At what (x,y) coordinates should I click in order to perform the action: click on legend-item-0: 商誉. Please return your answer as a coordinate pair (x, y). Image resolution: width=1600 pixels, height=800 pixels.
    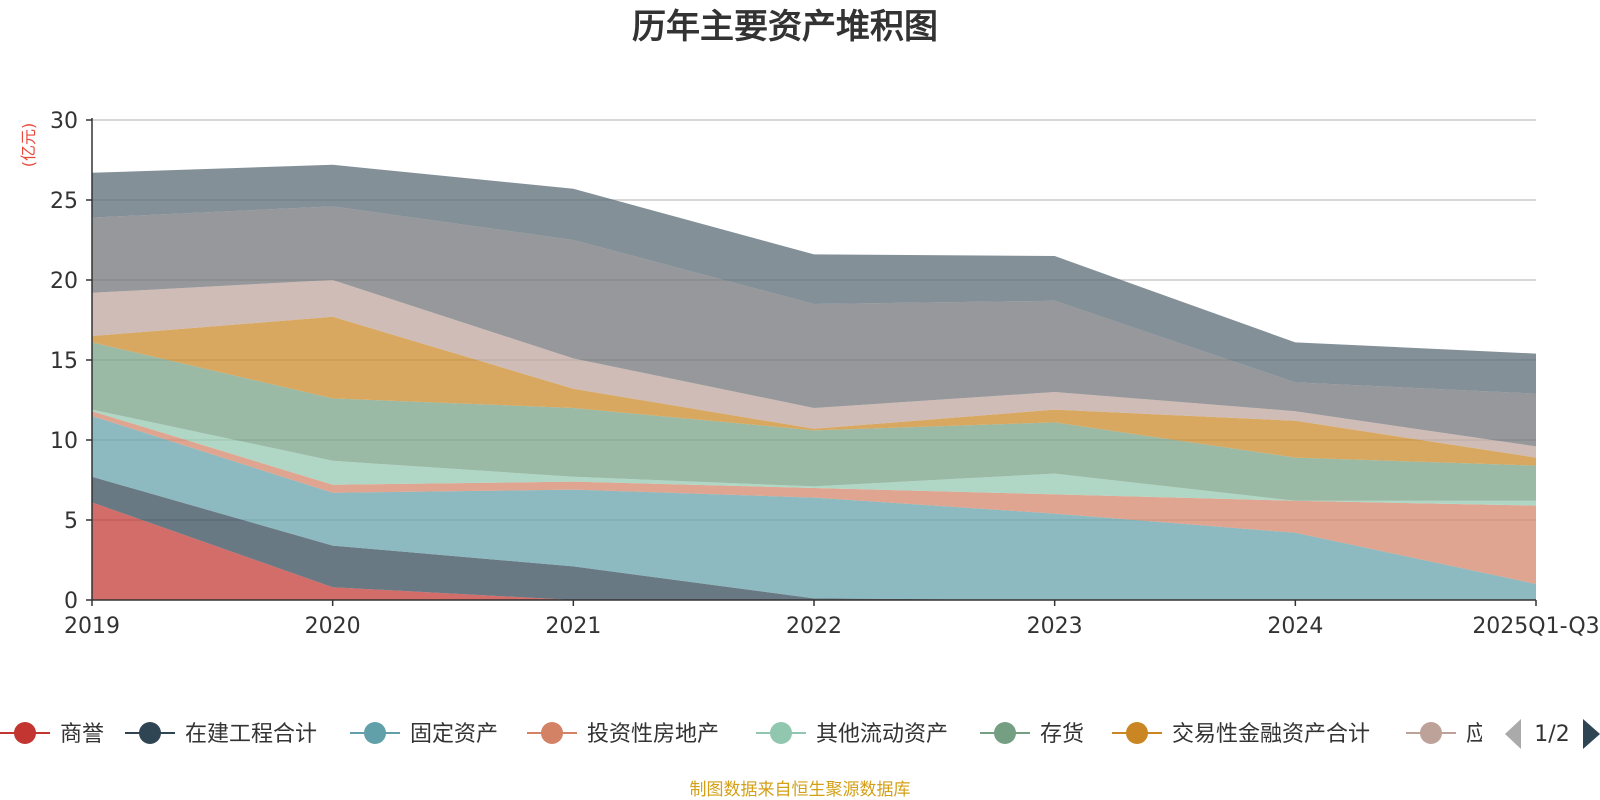
    Looking at the image, I should click on (52, 734).